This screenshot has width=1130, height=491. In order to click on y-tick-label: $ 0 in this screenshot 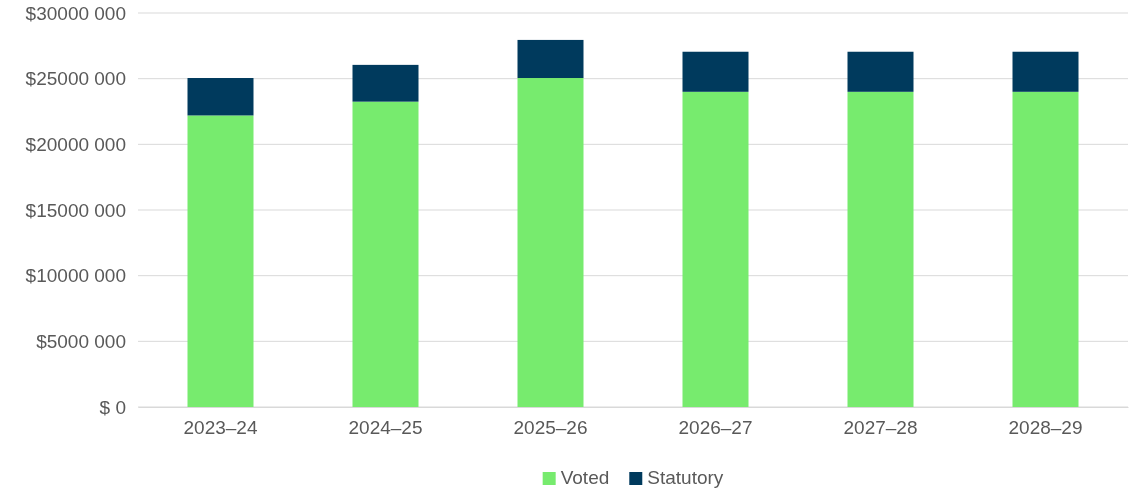, I will do `click(112, 407)`.